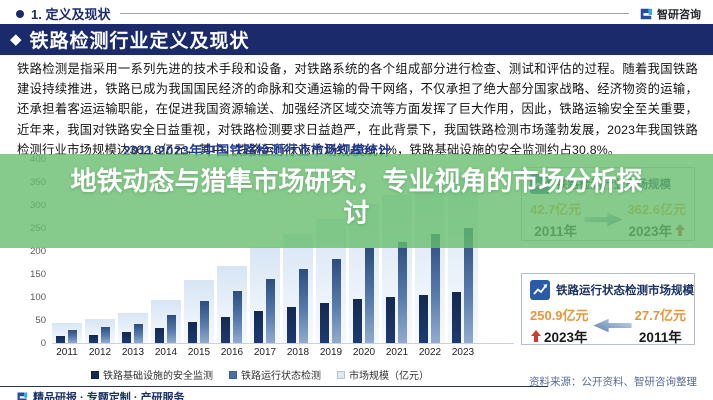 The image size is (713, 400). What do you see at coordinates (270, 311) in the screenshot?
I see `bar-铁路运行状态检测-2017` at bounding box center [270, 311].